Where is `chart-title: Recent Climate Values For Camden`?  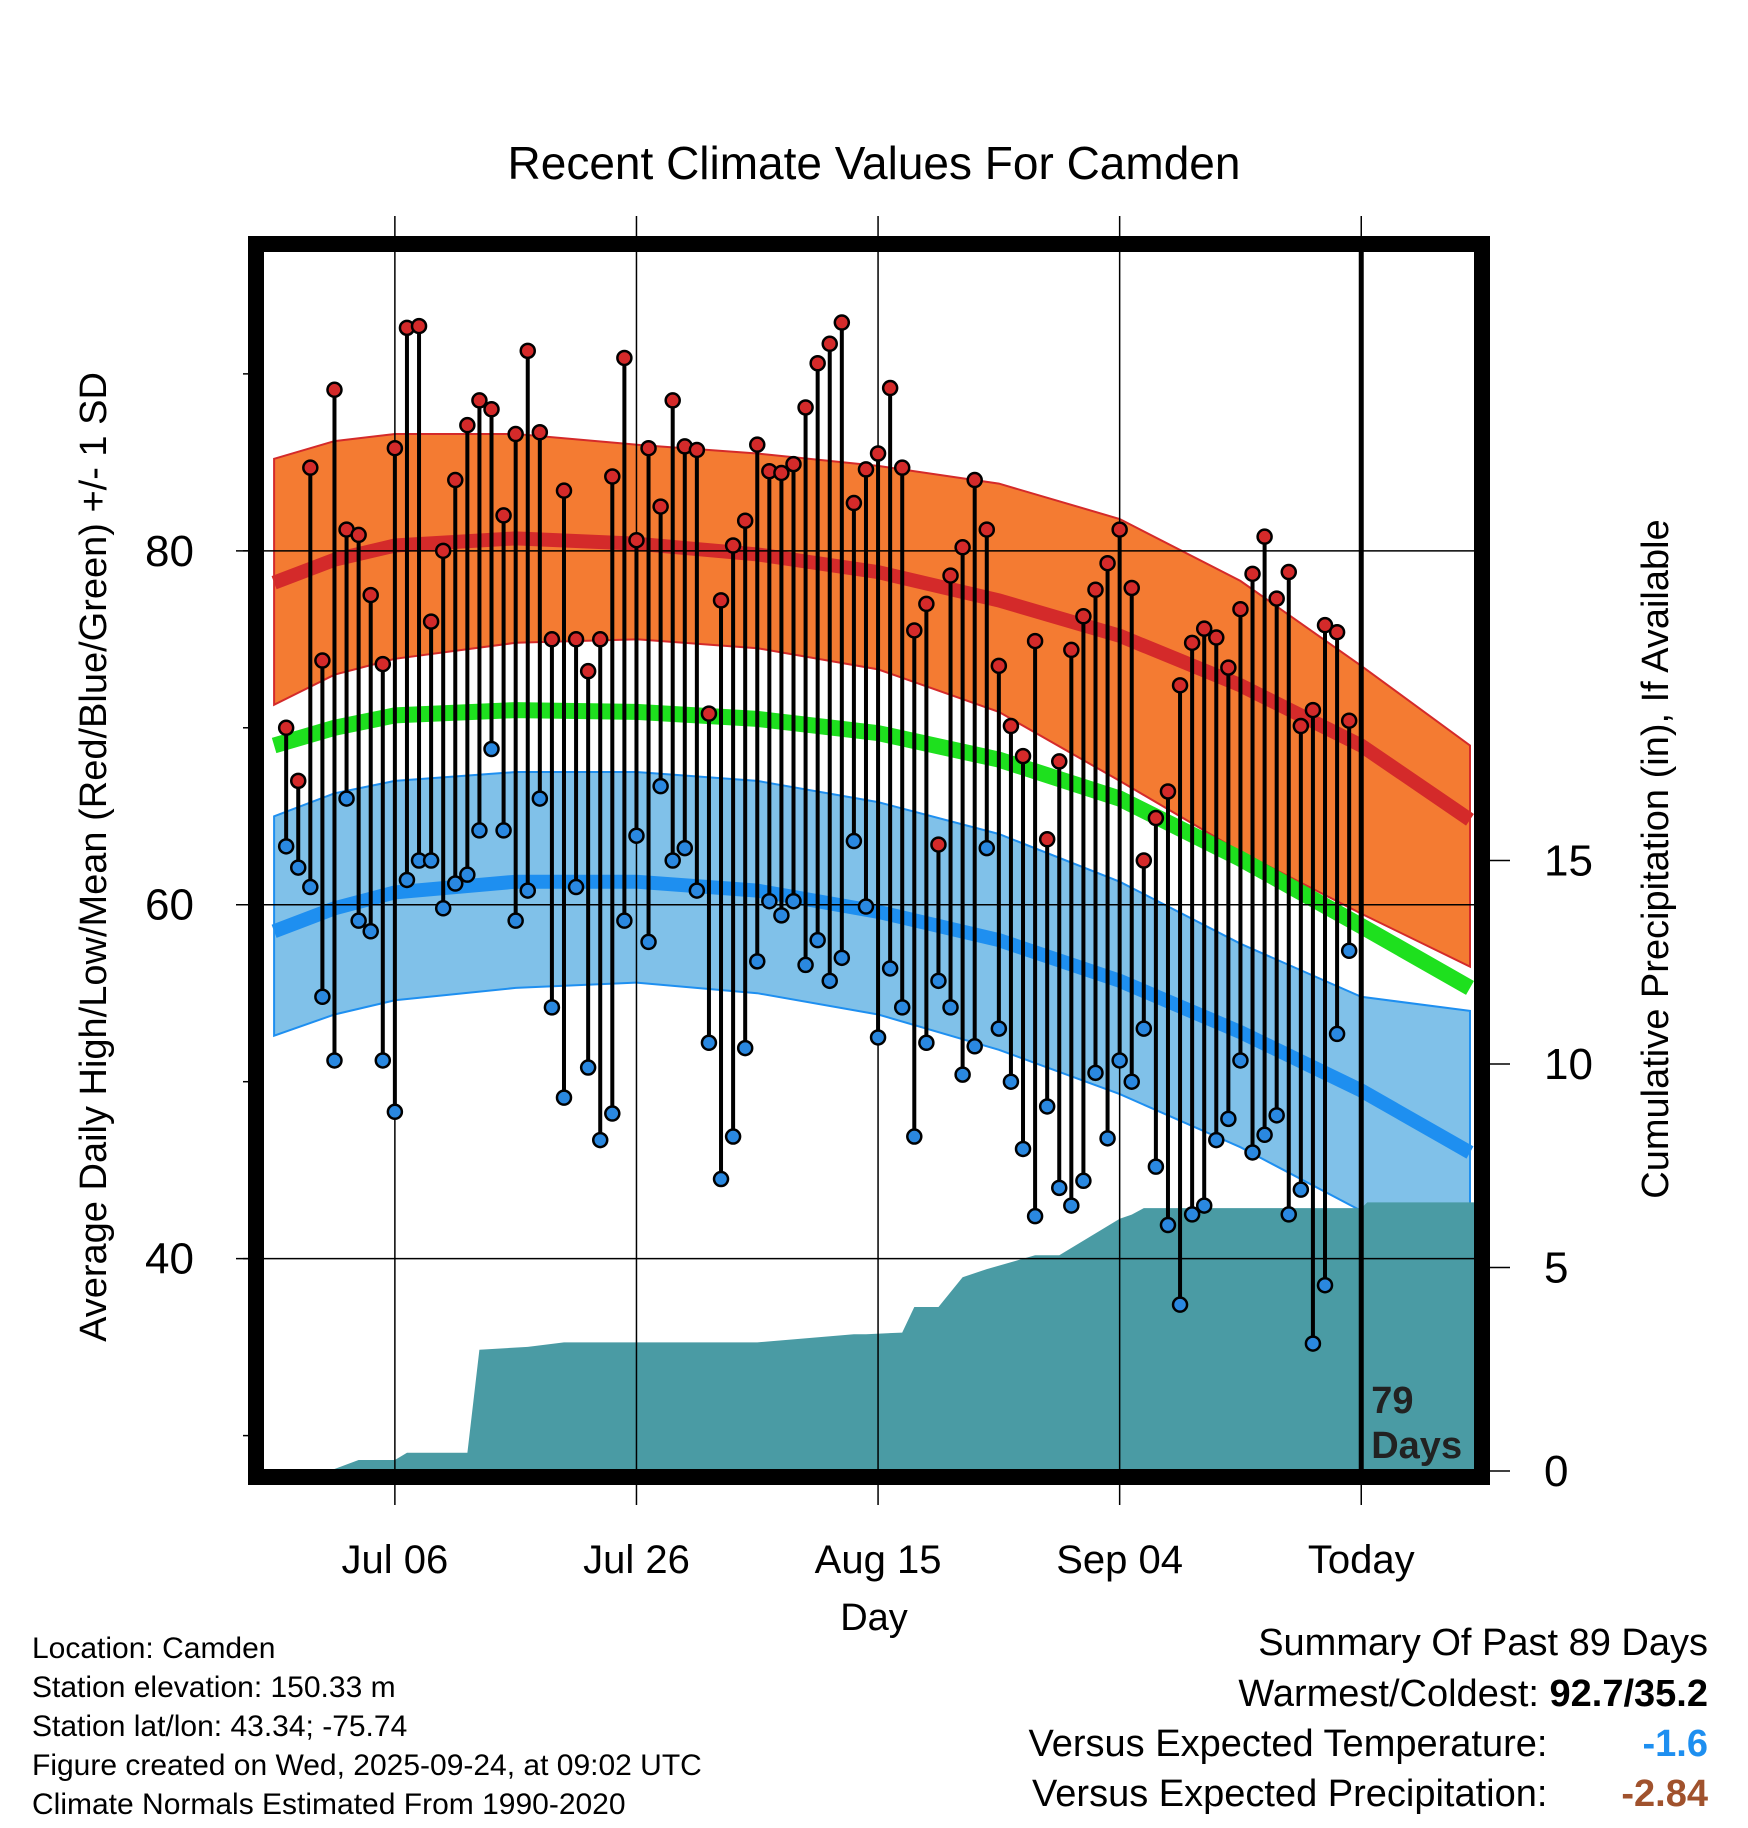
chart-title: Recent Climate Values For Camden is located at coordinates (874, 163).